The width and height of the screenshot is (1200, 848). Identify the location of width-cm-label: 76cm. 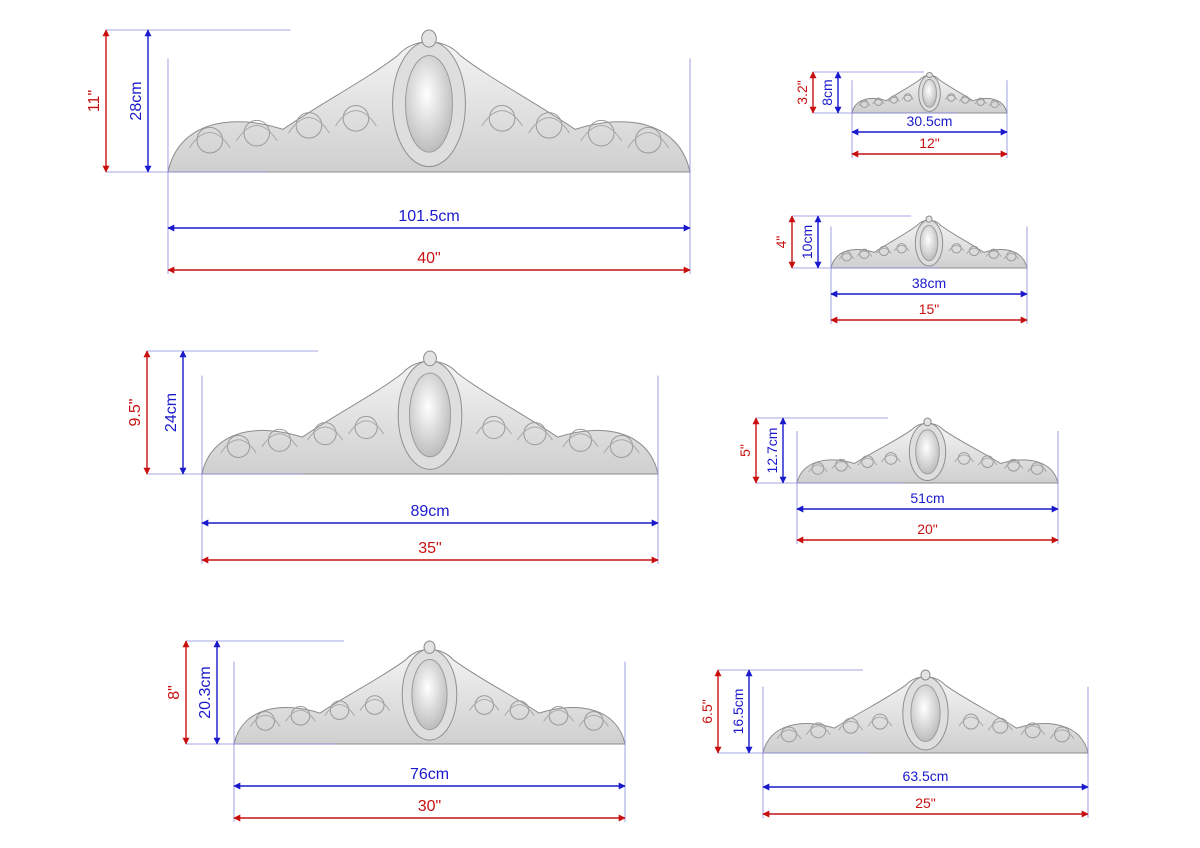
(429, 774).